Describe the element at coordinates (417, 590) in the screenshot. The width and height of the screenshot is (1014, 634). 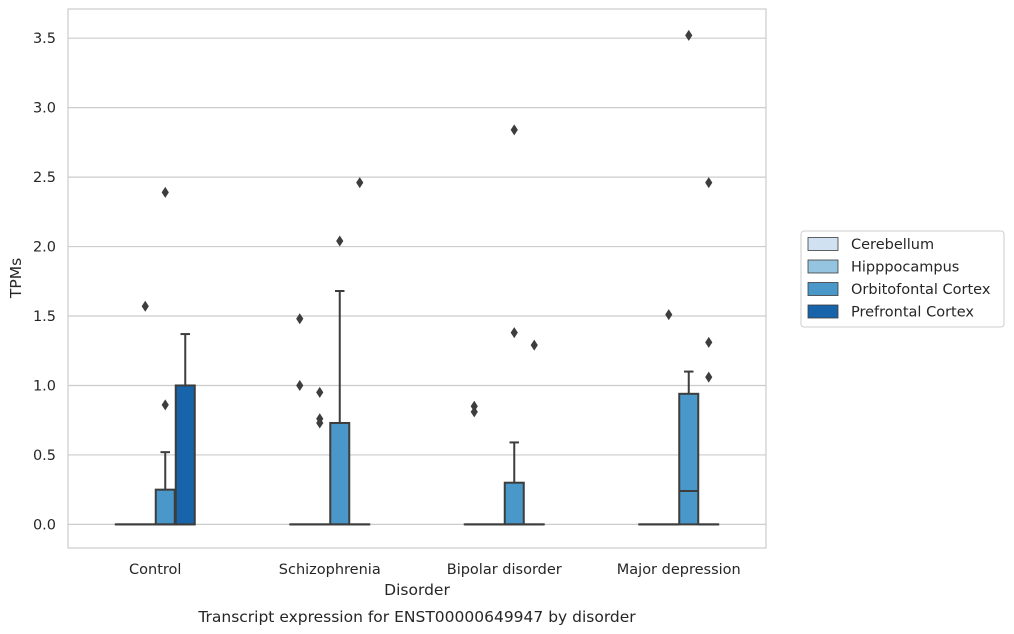
I see `x-axis-label: Disorder` at that location.